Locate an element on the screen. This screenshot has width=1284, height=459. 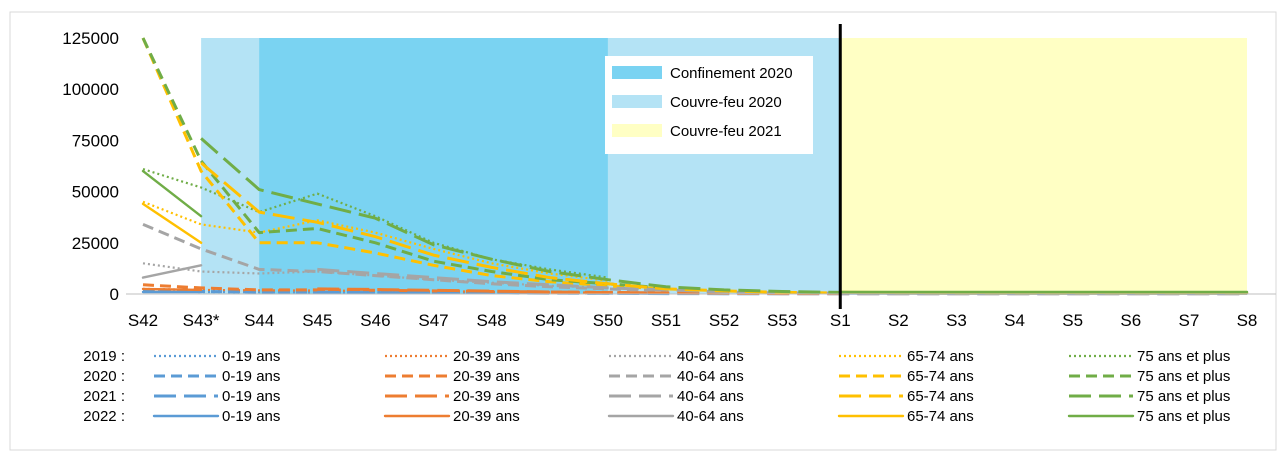
x-tick-label: S53 is located at coordinates (782, 320).